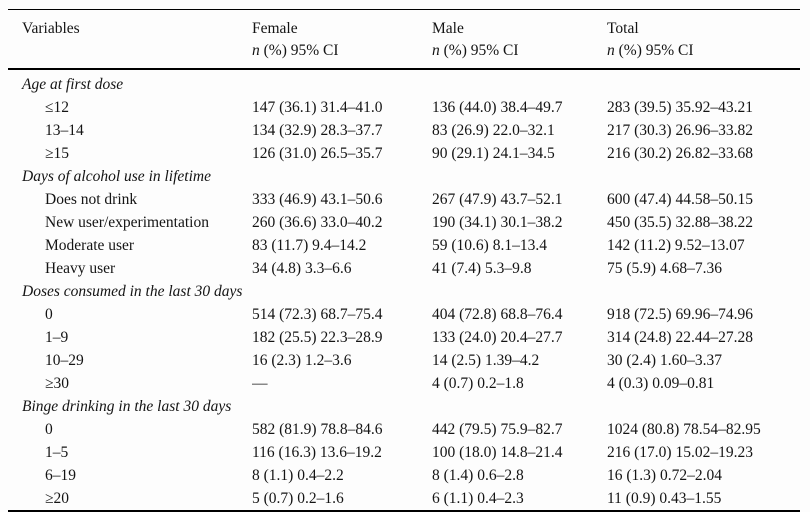 This screenshot has height=512, width=810. I want to click on value-cell-female: 182 (25.5) 22.3–28.9, so click(317, 337).